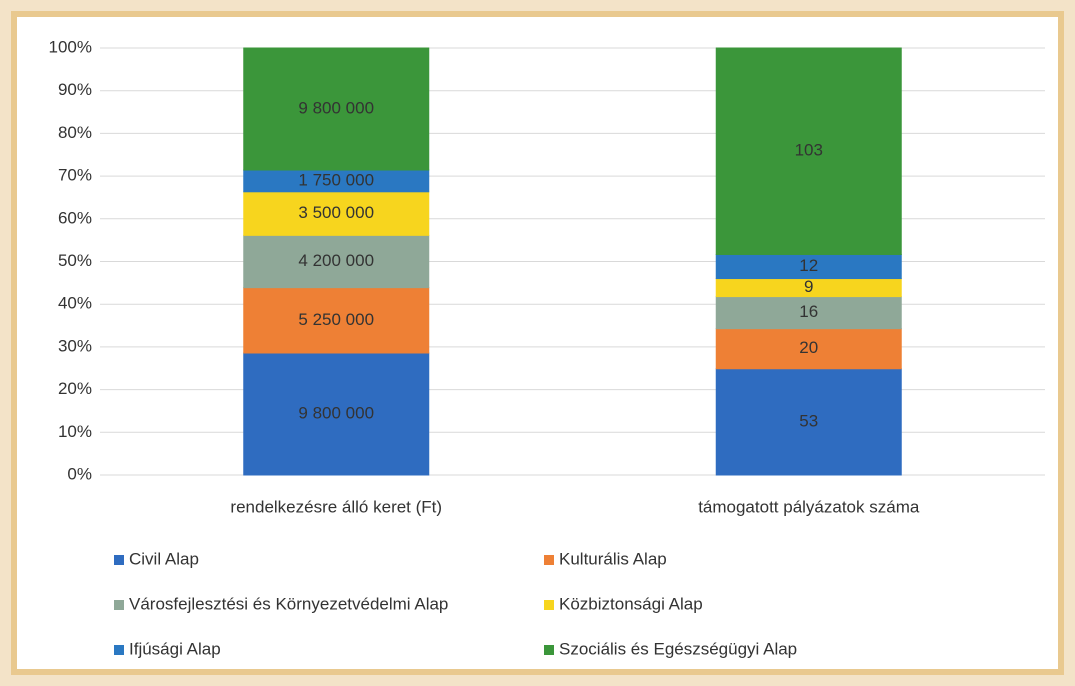 This screenshot has height=686, width=1075. Describe the element at coordinates (75, 345) in the screenshot. I see `y-tick-label: 30%` at that location.